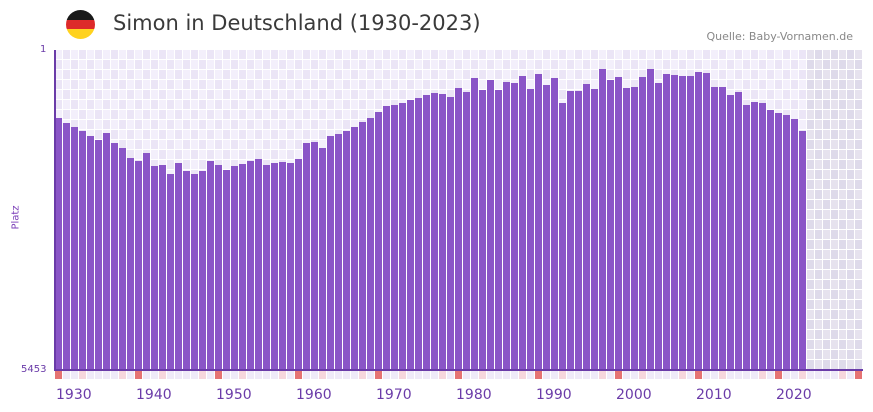  I want to click on bar-1945, so click(178, 266).